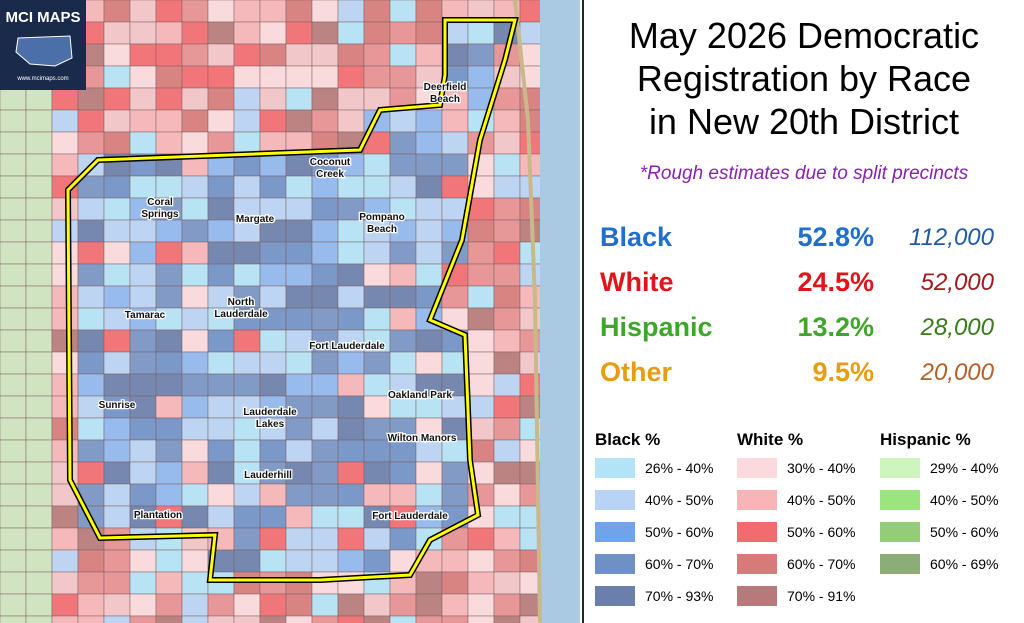 The image size is (1024, 623). What do you see at coordinates (637, 282) in the screenshot?
I see `stat-name: White` at bounding box center [637, 282].